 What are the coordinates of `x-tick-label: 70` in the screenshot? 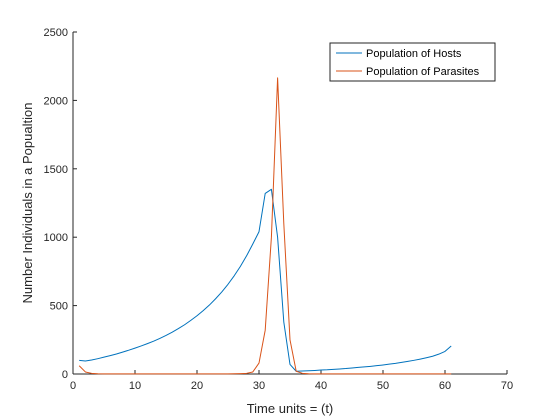 It's located at (507, 386).